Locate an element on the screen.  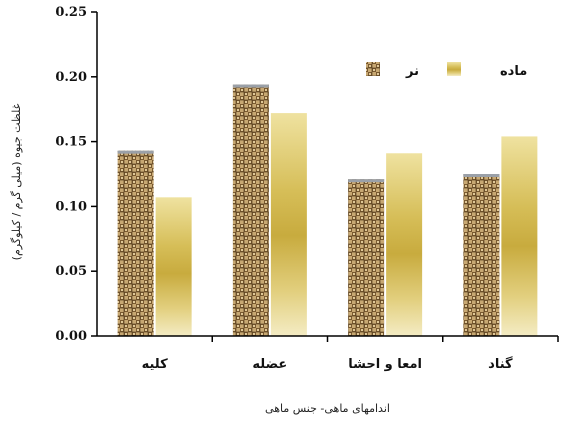
x-category-label-1: عضله is located at coordinates (269, 364).